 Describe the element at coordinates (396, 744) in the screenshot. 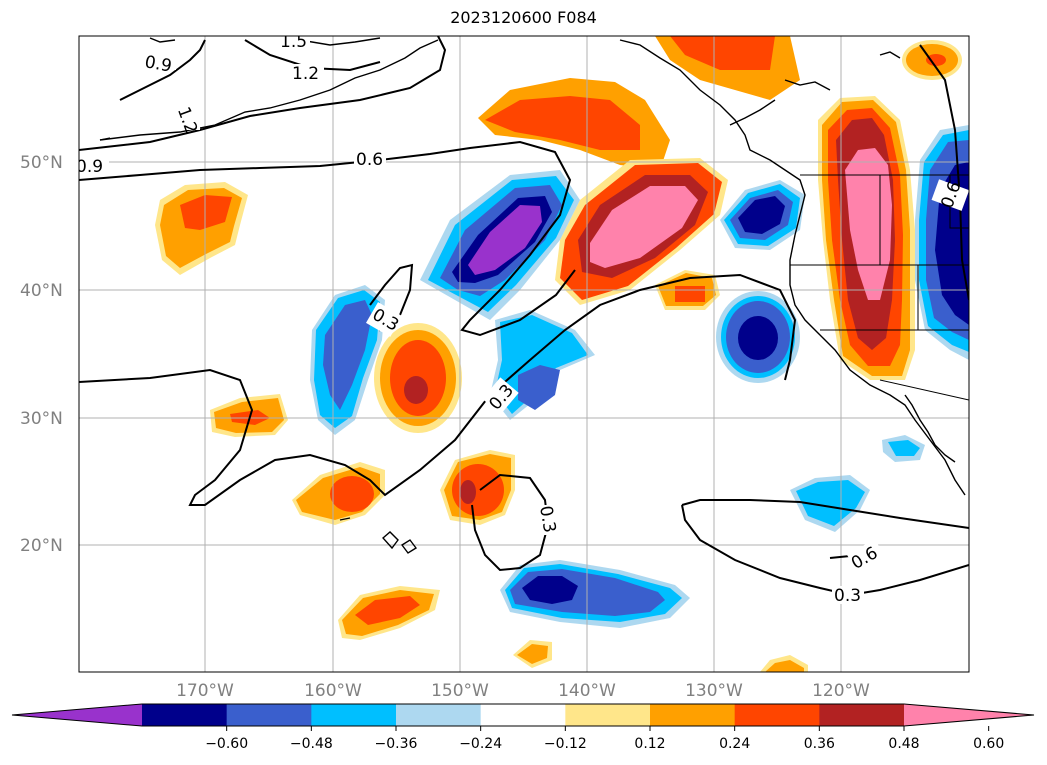

I see `colorbar-tick-label: −0.36` at that location.